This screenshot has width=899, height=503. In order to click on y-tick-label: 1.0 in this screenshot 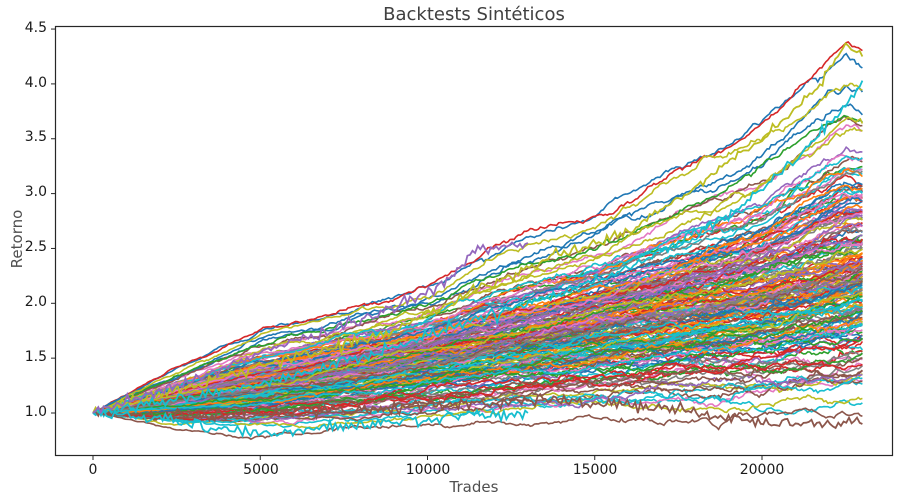, I will do `click(35, 412)`.